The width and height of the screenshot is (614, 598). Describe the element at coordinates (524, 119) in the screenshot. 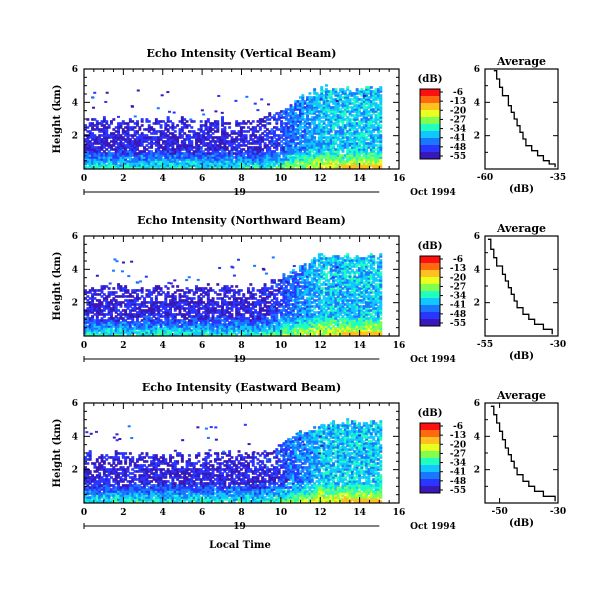

I see `average-profile-line` at that location.